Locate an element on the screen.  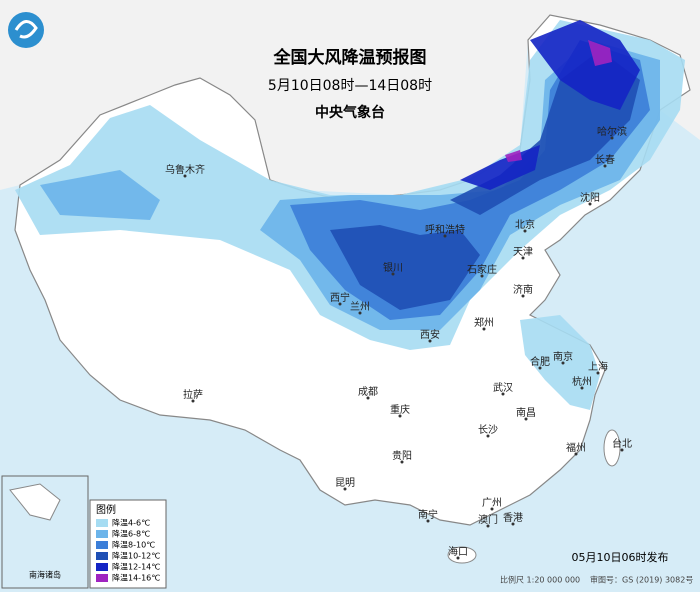
time-range: 5月10日08时—14日08时 is located at coordinates (350, 86).